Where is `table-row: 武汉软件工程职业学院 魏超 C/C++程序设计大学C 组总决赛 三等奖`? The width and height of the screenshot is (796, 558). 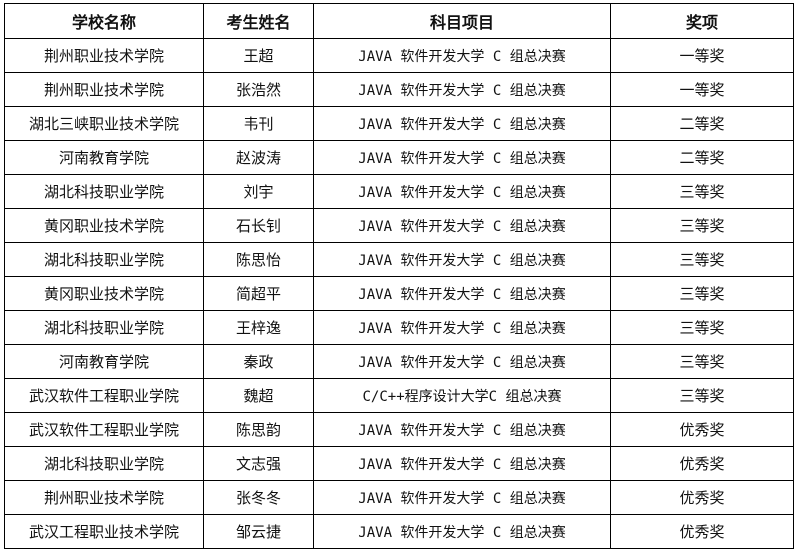 table-row: 武汉软件工程职业学院 魏超 C/C++程序设计大学C 组总决赛 三等奖 is located at coordinates (399, 395).